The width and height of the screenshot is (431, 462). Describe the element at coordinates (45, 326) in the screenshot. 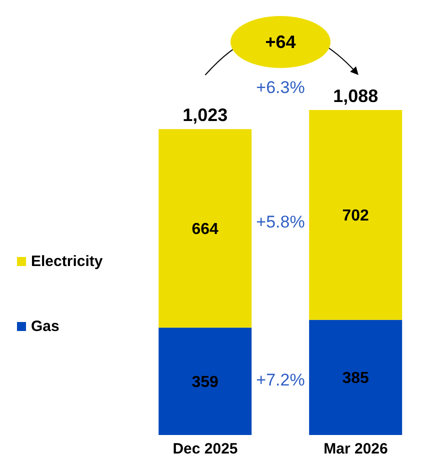

I see `legend-label: Gas` at that location.